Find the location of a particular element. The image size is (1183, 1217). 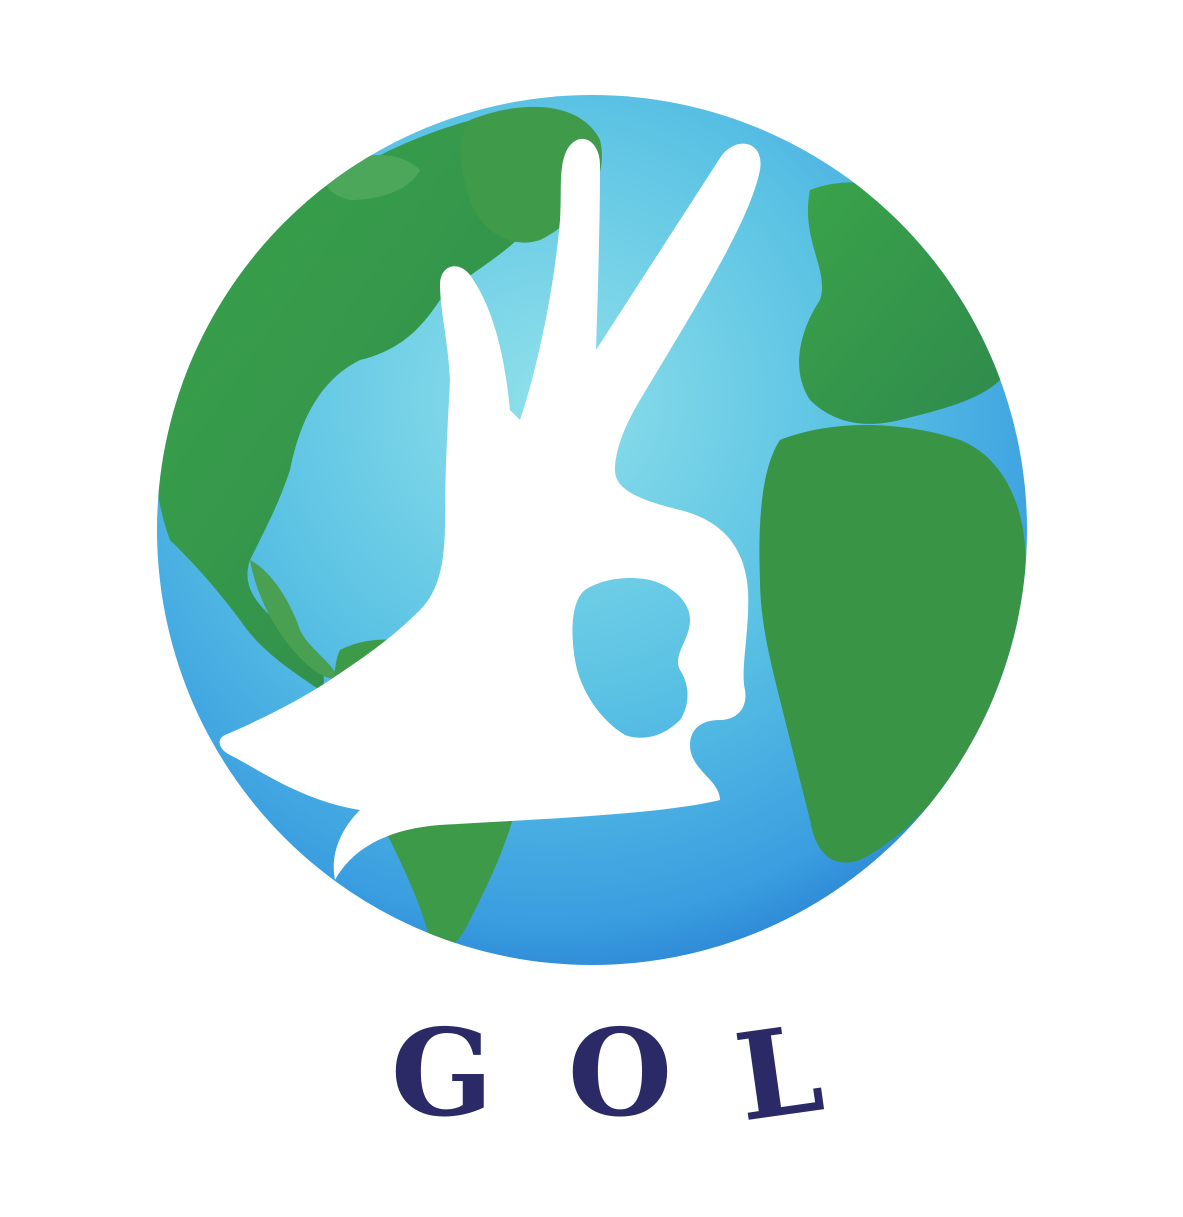

brand-letter-l: L is located at coordinates (779, 1074).